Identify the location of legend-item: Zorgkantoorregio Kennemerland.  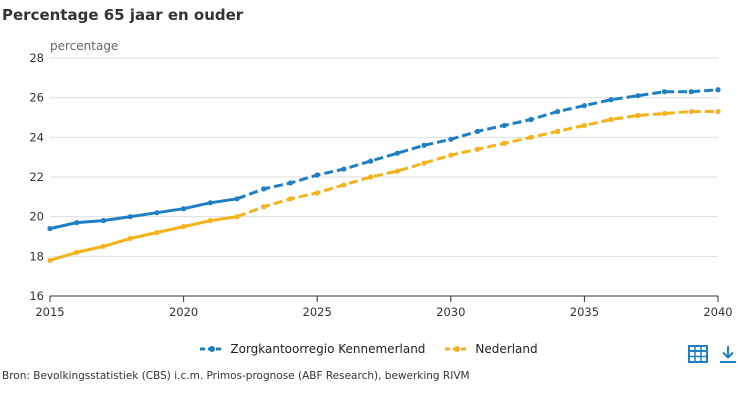
(312, 349).